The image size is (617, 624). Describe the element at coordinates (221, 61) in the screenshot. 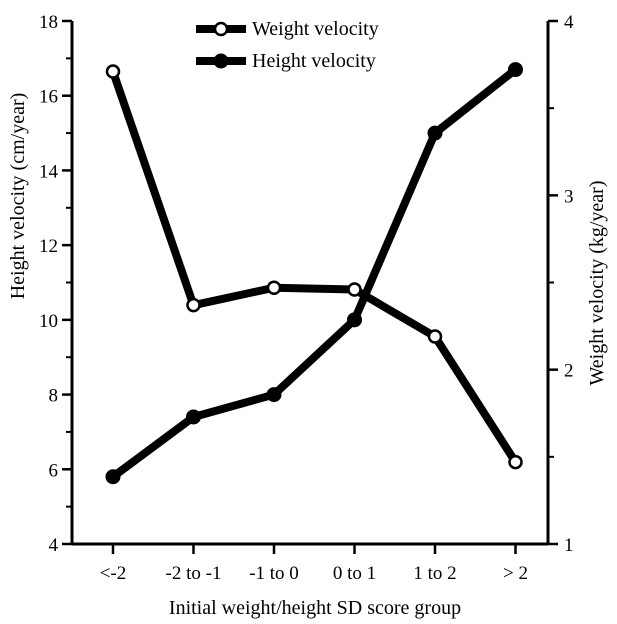

I see `legend-height-velocity-marker` at that location.